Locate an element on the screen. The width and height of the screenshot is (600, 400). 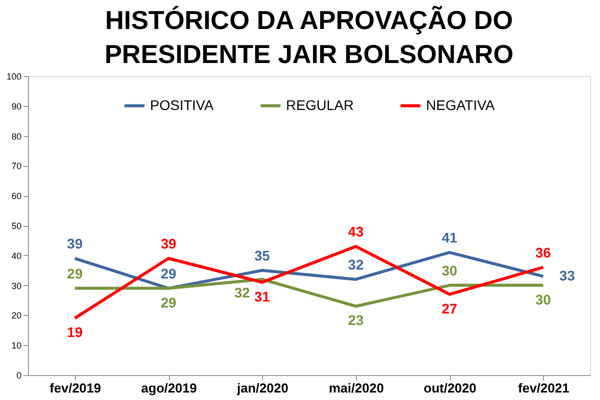
x-tick-label: ago/2019 is located at coordinates (169, 388).